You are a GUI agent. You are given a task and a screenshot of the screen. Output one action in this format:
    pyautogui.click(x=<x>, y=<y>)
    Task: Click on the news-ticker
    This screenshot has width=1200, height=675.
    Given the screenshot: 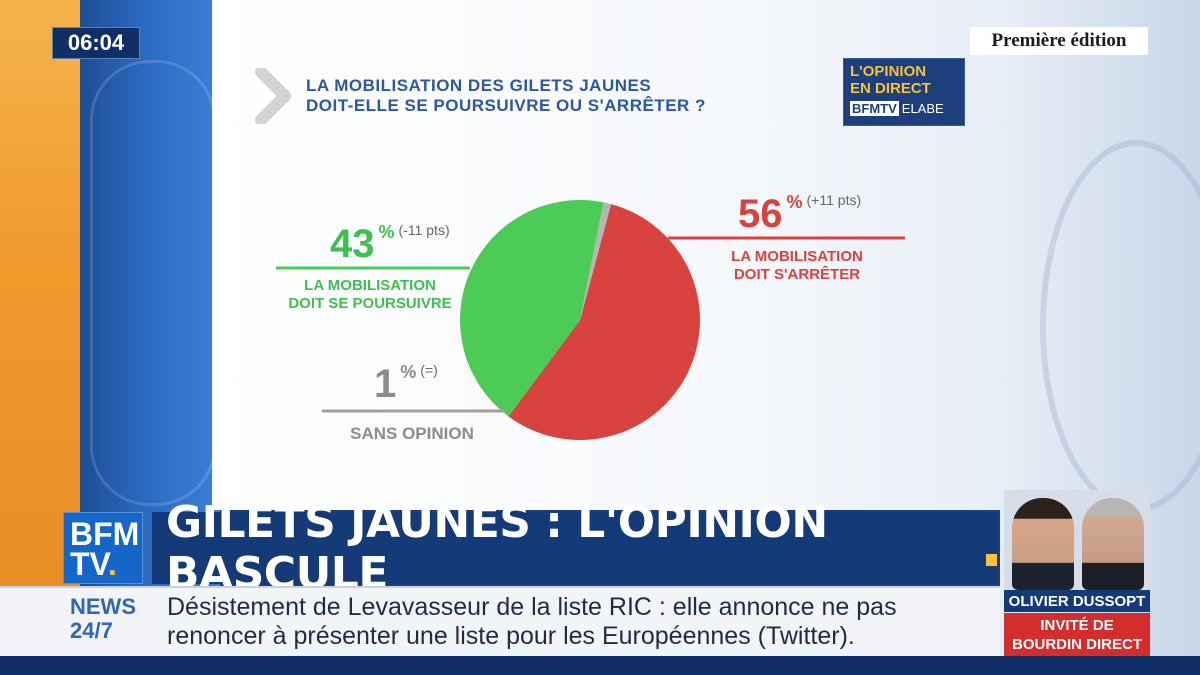 What is the action you would take?
    pyautogui.click(x=500, y=621)
    